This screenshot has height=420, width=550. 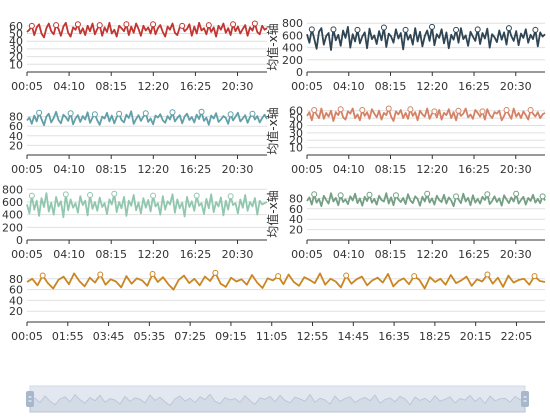 I want to click on y-tick-label: 80, so click(x=296, y=198).